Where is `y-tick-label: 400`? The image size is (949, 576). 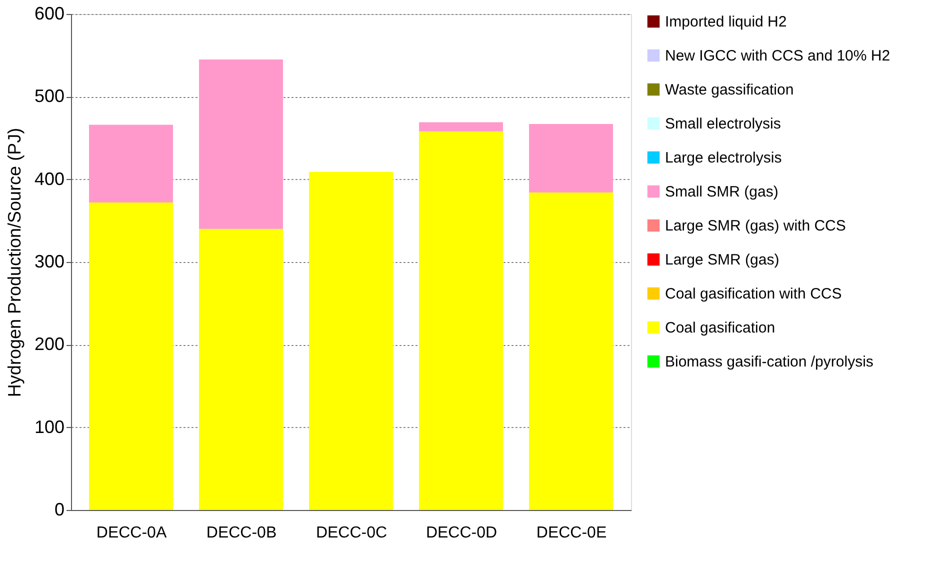 y-tick-label: 400 is located at coordinates (49, 178).